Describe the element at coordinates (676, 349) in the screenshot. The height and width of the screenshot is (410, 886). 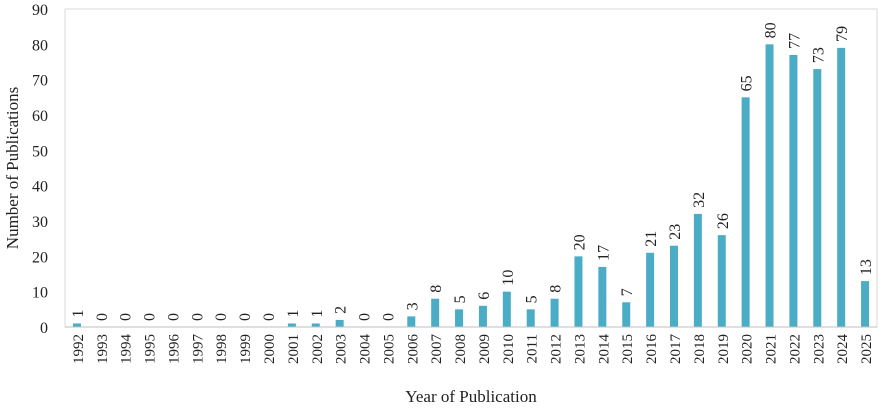
I see `x-tick-label: 2017` at that location.